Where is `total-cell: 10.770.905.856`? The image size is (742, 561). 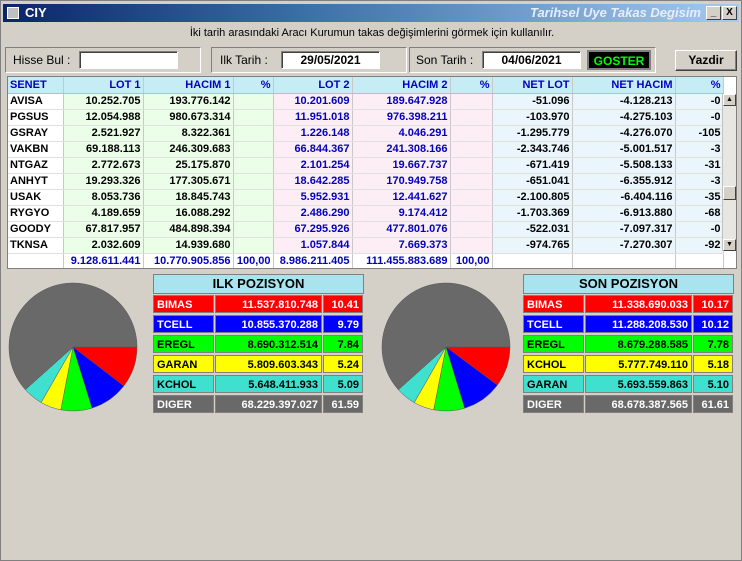
total-cell: 10.770.905.856 is located at coordinates (188, 260).